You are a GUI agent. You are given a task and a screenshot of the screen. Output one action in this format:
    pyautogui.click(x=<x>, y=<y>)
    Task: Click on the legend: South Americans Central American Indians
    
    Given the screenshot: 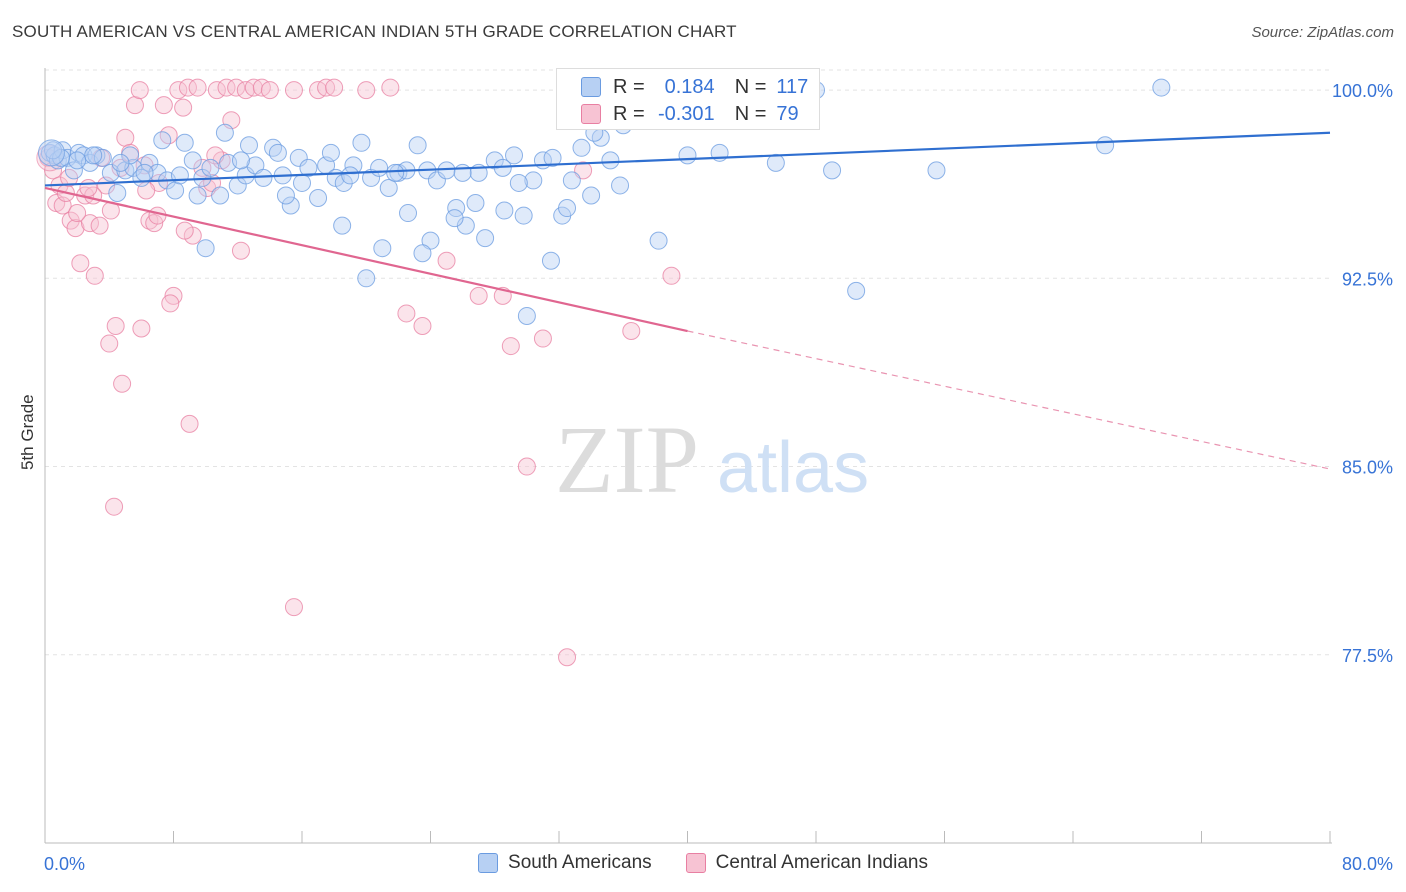 What is the action you would take?
    pyautogui.click(x=703, y=863)
    